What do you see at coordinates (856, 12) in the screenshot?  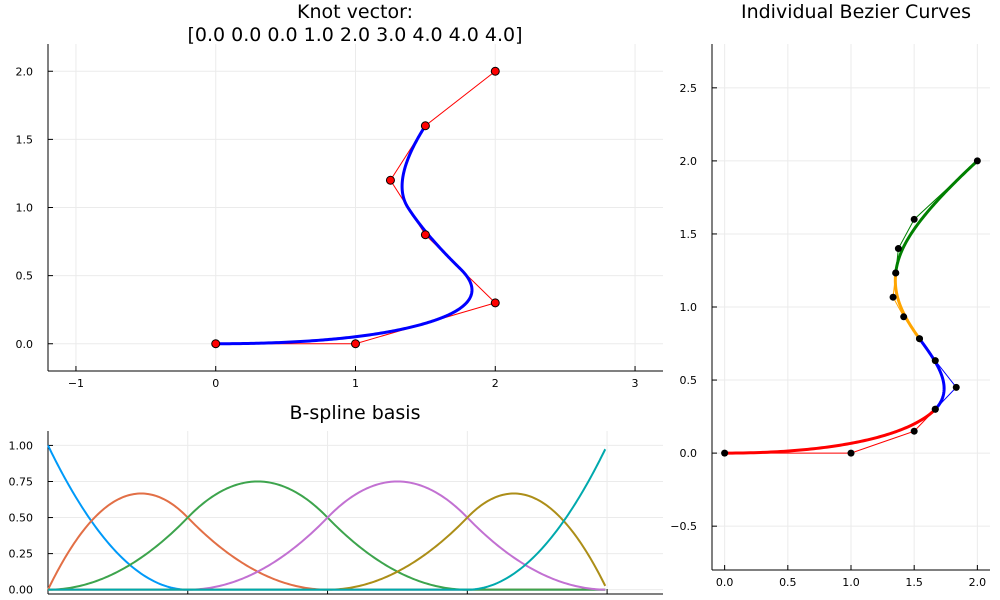 I see `bezier-title: Individual Bezier Curves` at bounding box center [856, 12].